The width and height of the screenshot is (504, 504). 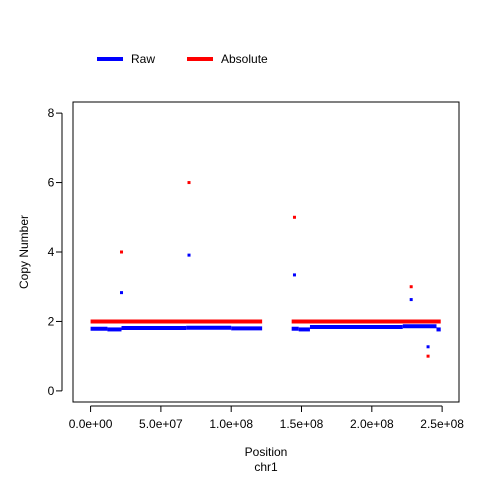 I want to click on x-tick-label: 1.0e+08, so click(x=231, y=424).